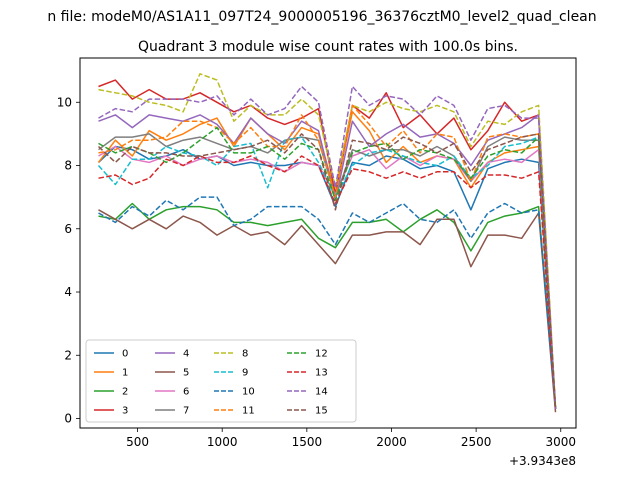 The image size is (640, 480). What do you see at coordinates (68, 355) in the screenshot?
I see `y-tick-label: 2` at bounding box center [68, 355].